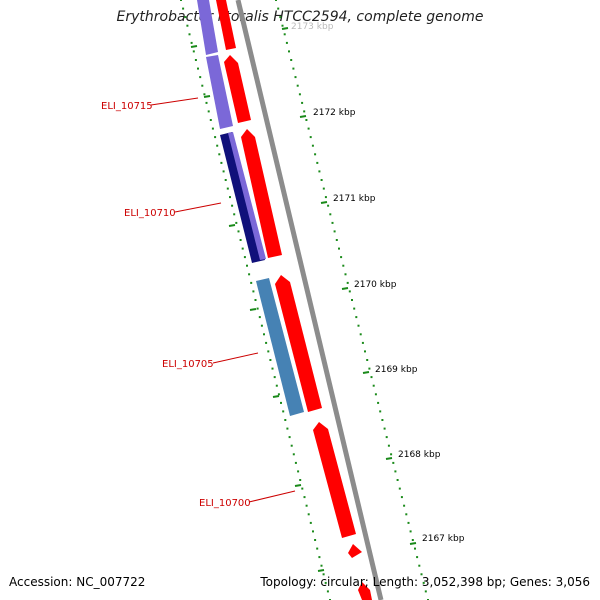 This screenshot has height=600, width=600. Describe the element at coordinates (198, 207) in the screenshot. I see `gene-label-leader` at that location.